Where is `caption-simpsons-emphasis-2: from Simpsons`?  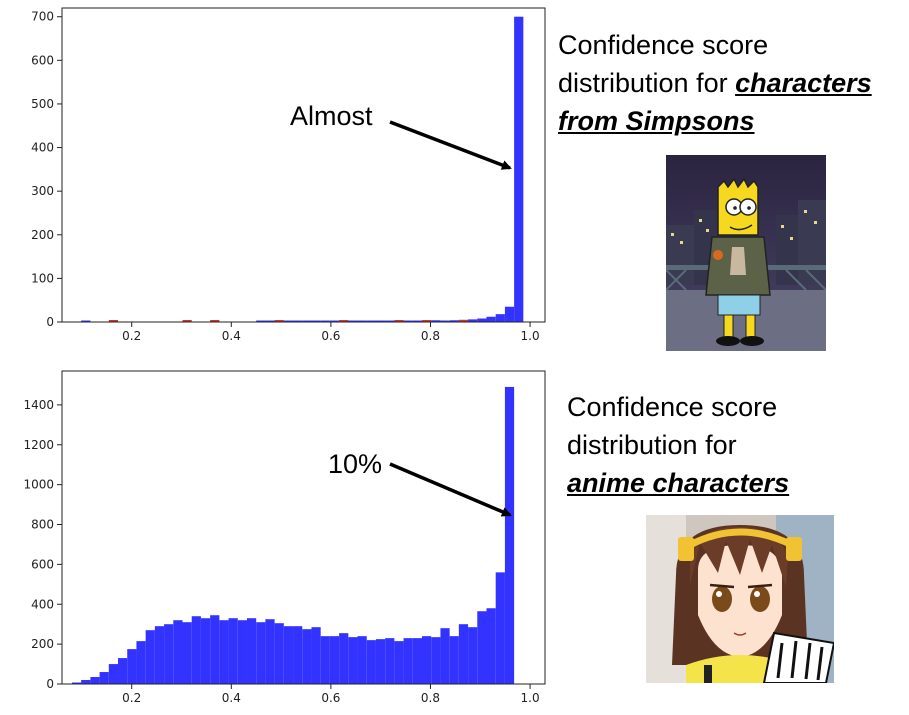 caption-simpsons-emphasis-2: from Simpsons is located at coordinates (656, 121).